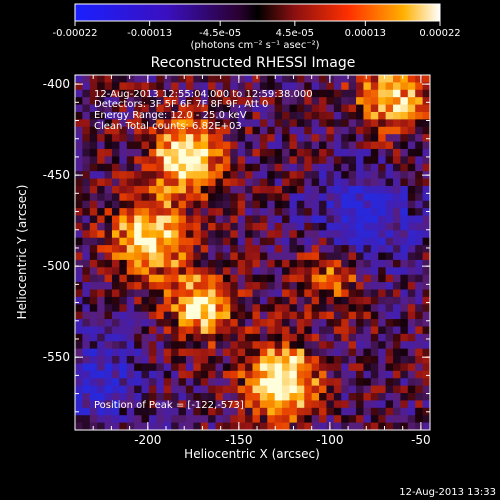 This screenshot has height=500, width=500. I want to click on y-tick-label: -450, so click(56, 175).